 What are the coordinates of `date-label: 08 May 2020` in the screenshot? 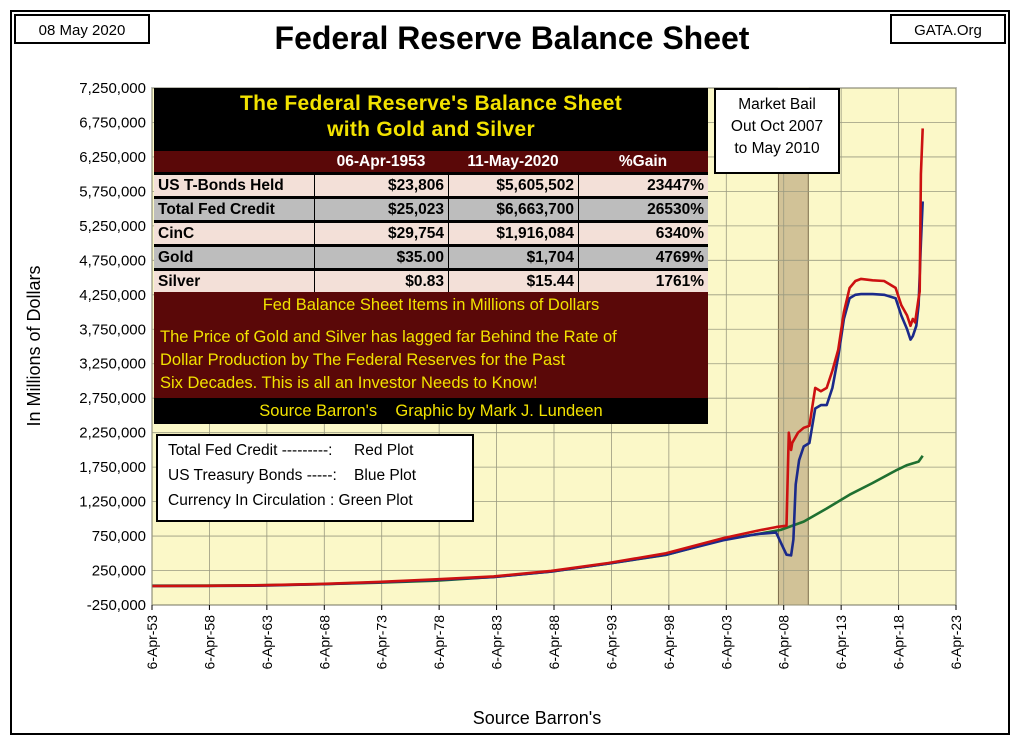 It's located at (82, 29).